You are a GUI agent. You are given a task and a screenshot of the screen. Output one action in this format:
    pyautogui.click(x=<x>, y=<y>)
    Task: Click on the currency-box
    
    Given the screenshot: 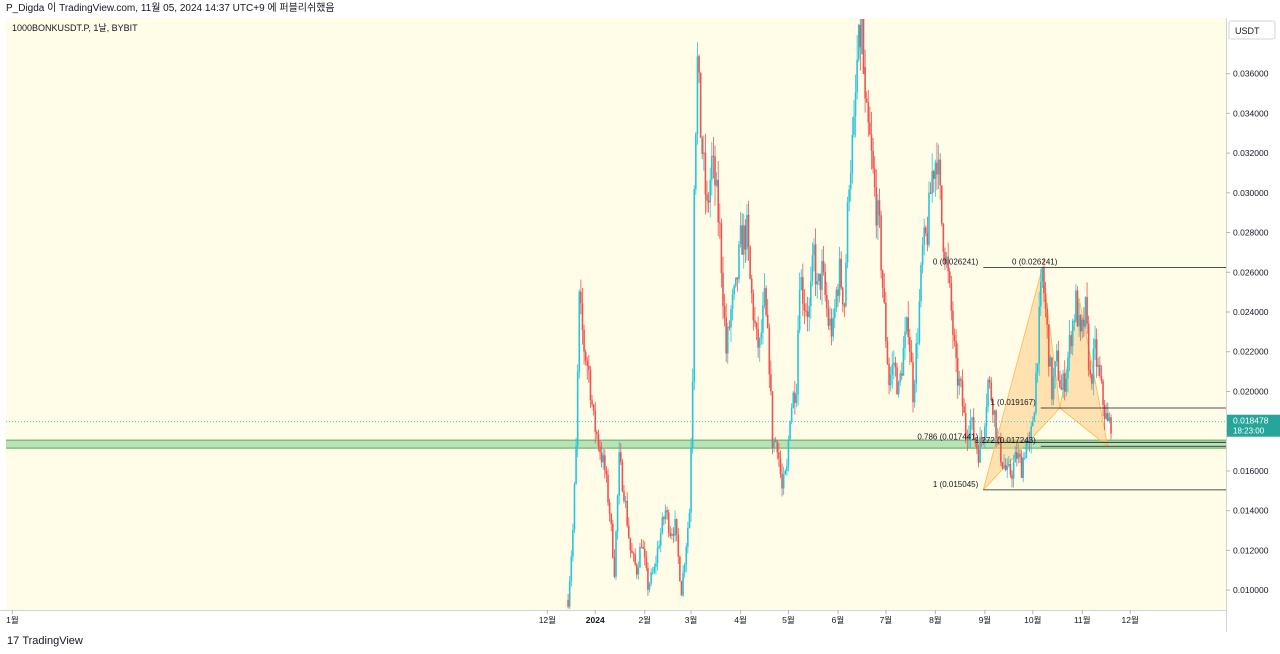 What is the action you would take?
    pyautogui.click(x=1252, y=30)
    